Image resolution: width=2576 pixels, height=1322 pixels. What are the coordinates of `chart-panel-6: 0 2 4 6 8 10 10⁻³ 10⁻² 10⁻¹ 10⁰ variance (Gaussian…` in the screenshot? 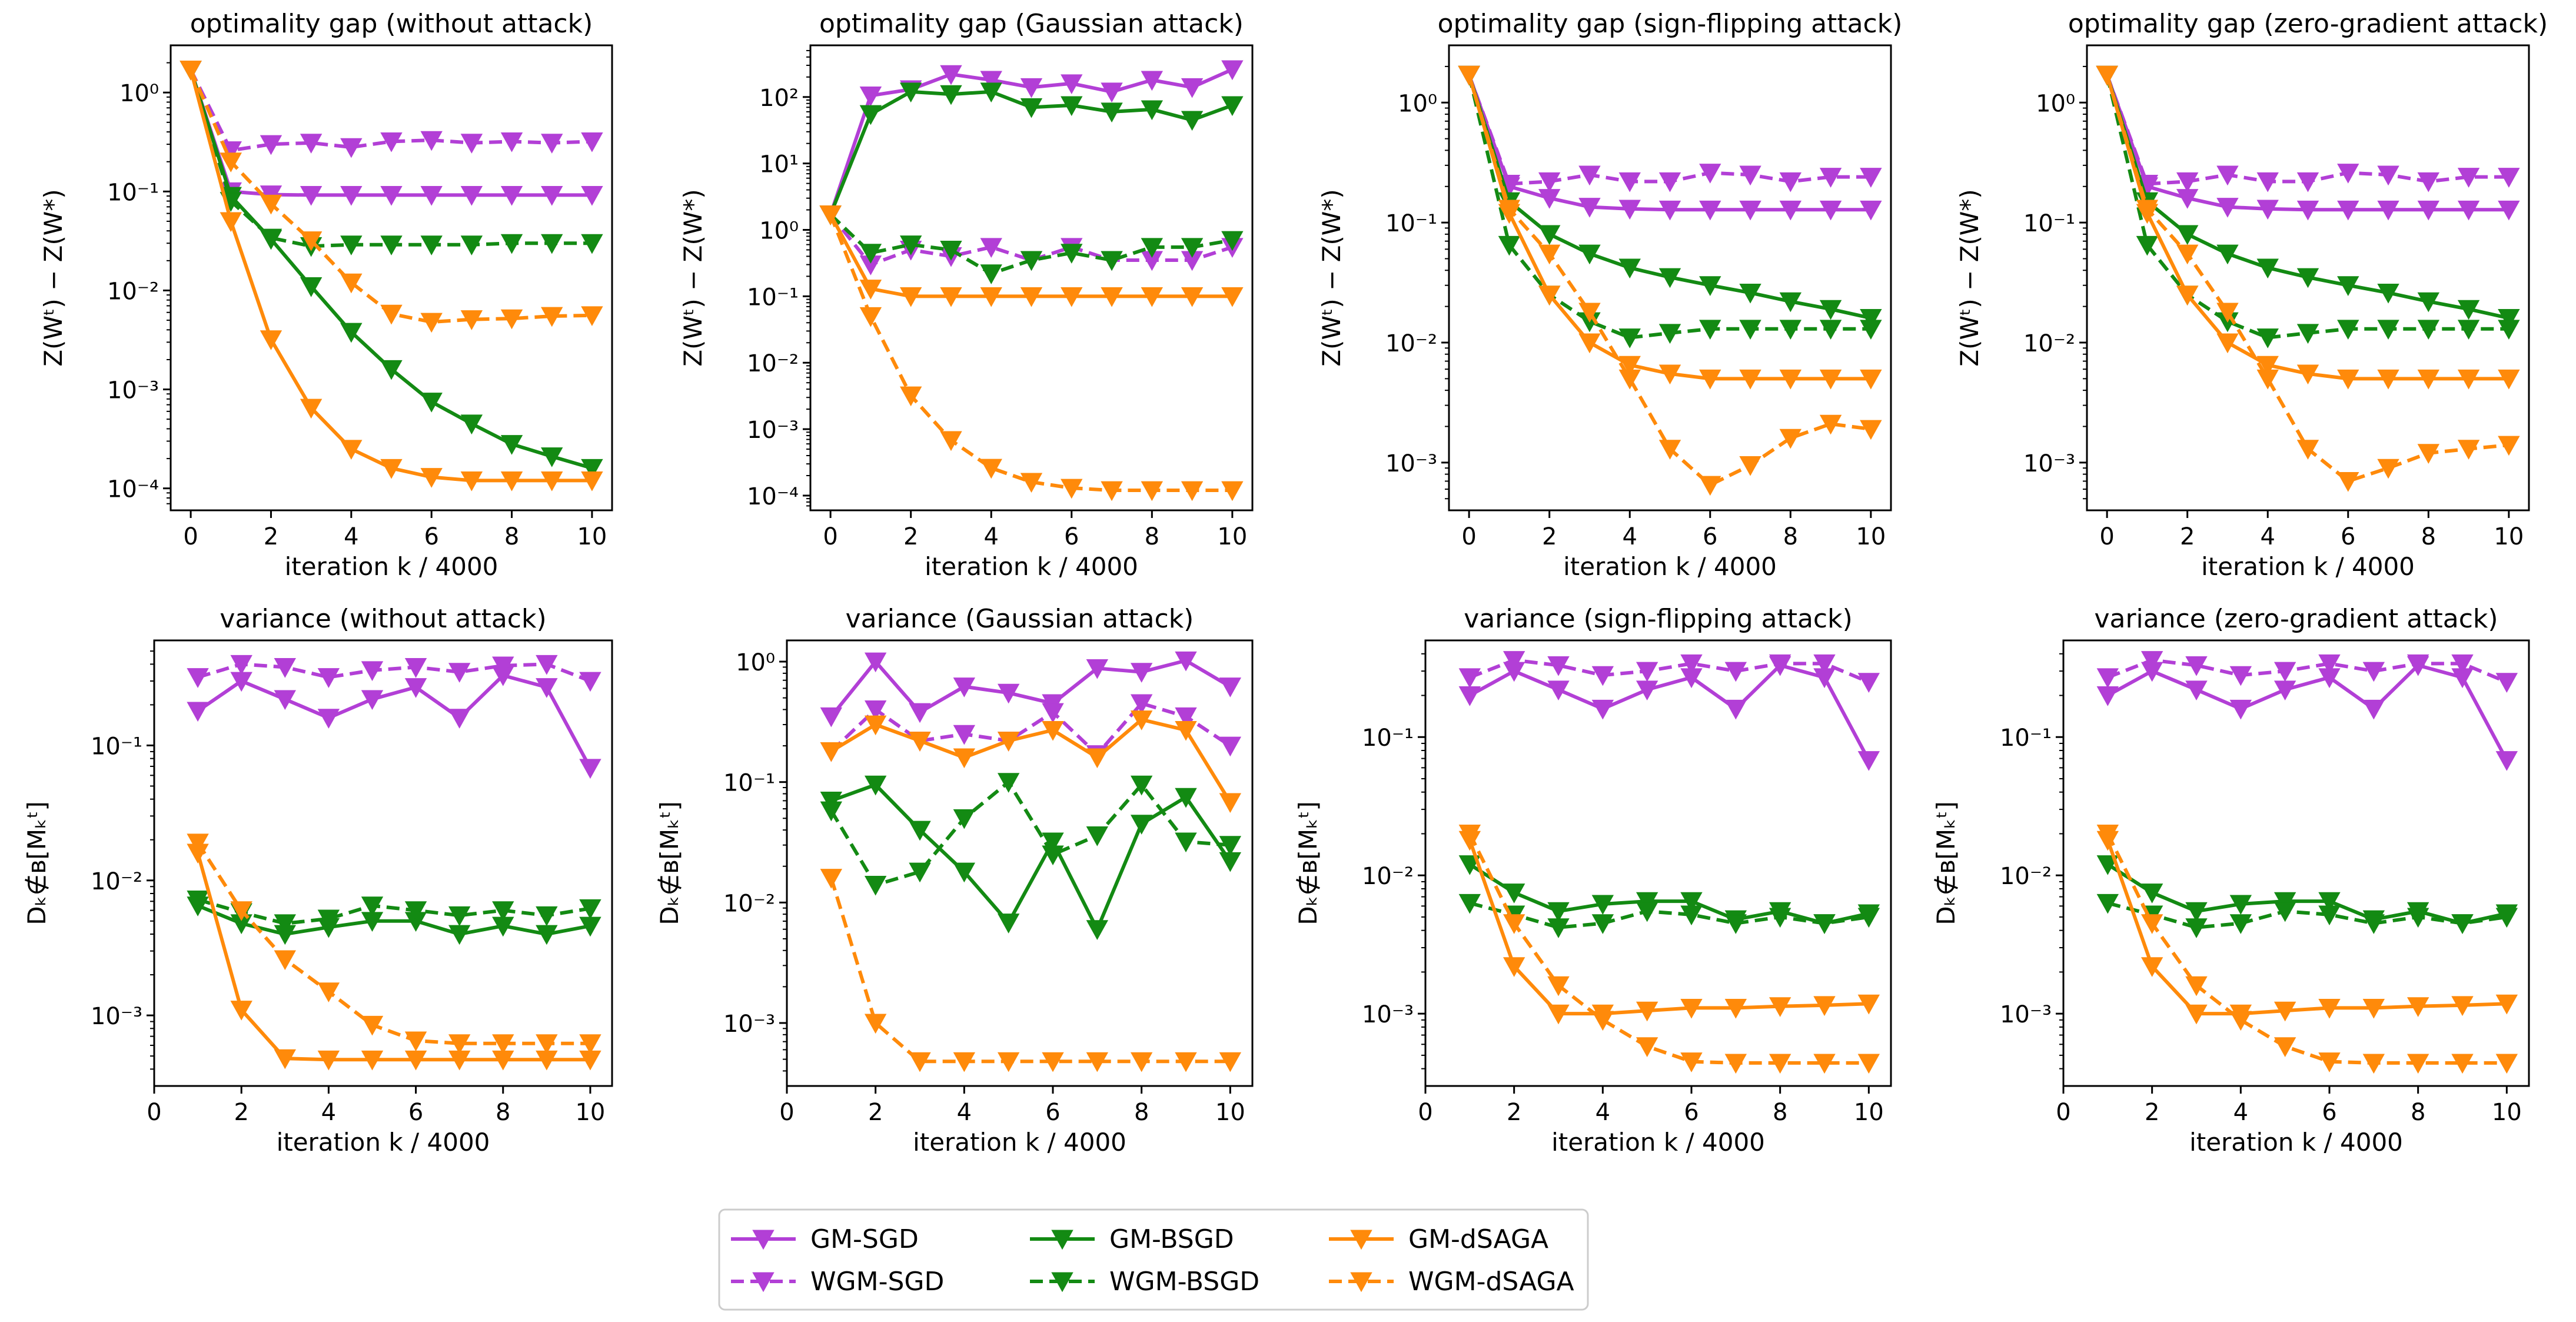 It's located at (954, 880).